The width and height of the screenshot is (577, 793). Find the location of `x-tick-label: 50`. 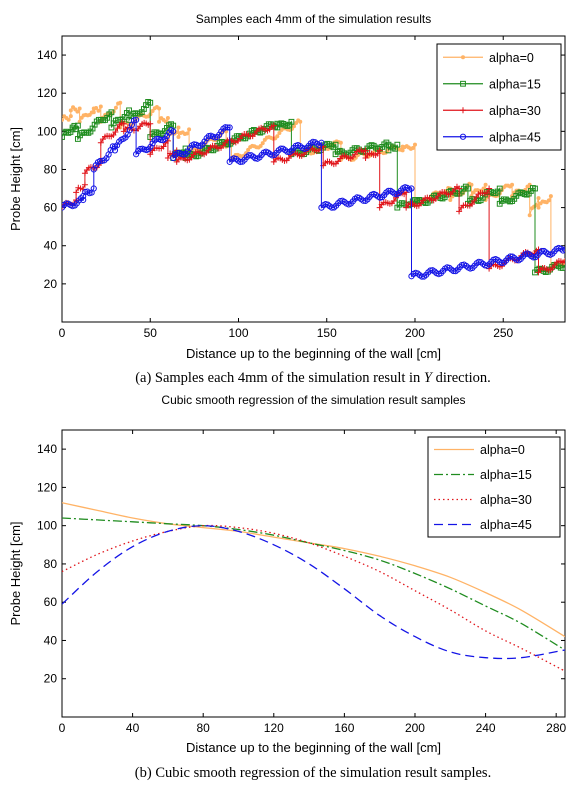

x-tick-label: 50 is located at coordinates (151, 333).